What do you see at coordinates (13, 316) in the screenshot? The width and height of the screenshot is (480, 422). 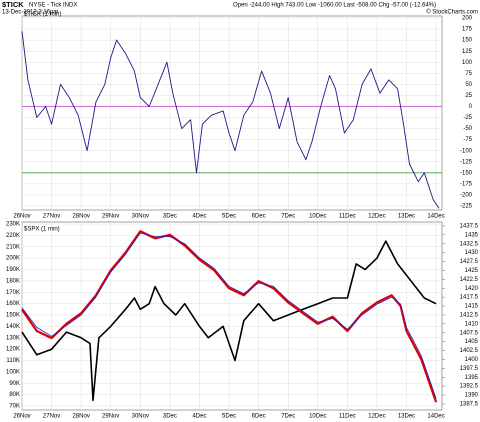 I see `y-tick-label: 150K` at bounding box center [13, 316].